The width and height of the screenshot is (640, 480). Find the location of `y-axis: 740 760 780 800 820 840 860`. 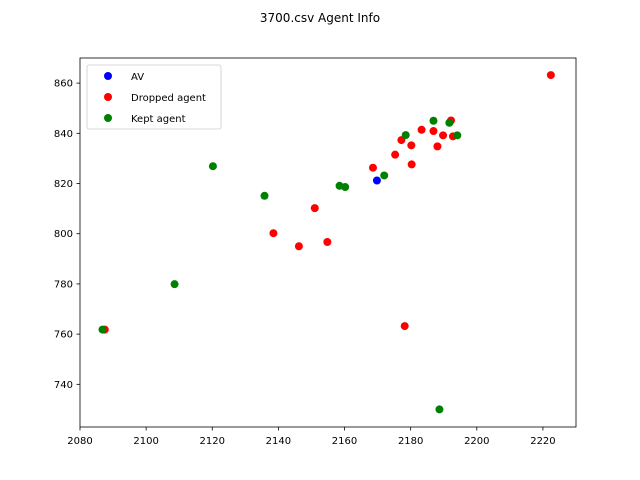

y-axis: 740 760 780 800 820 840 860 is located at coordinates (67, 235).